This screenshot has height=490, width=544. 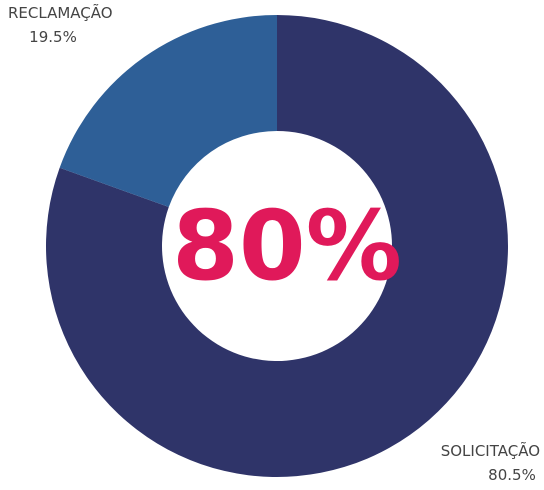 I want to click on category-label: RECLAMAÇÃO, so click(x=60, y=12).